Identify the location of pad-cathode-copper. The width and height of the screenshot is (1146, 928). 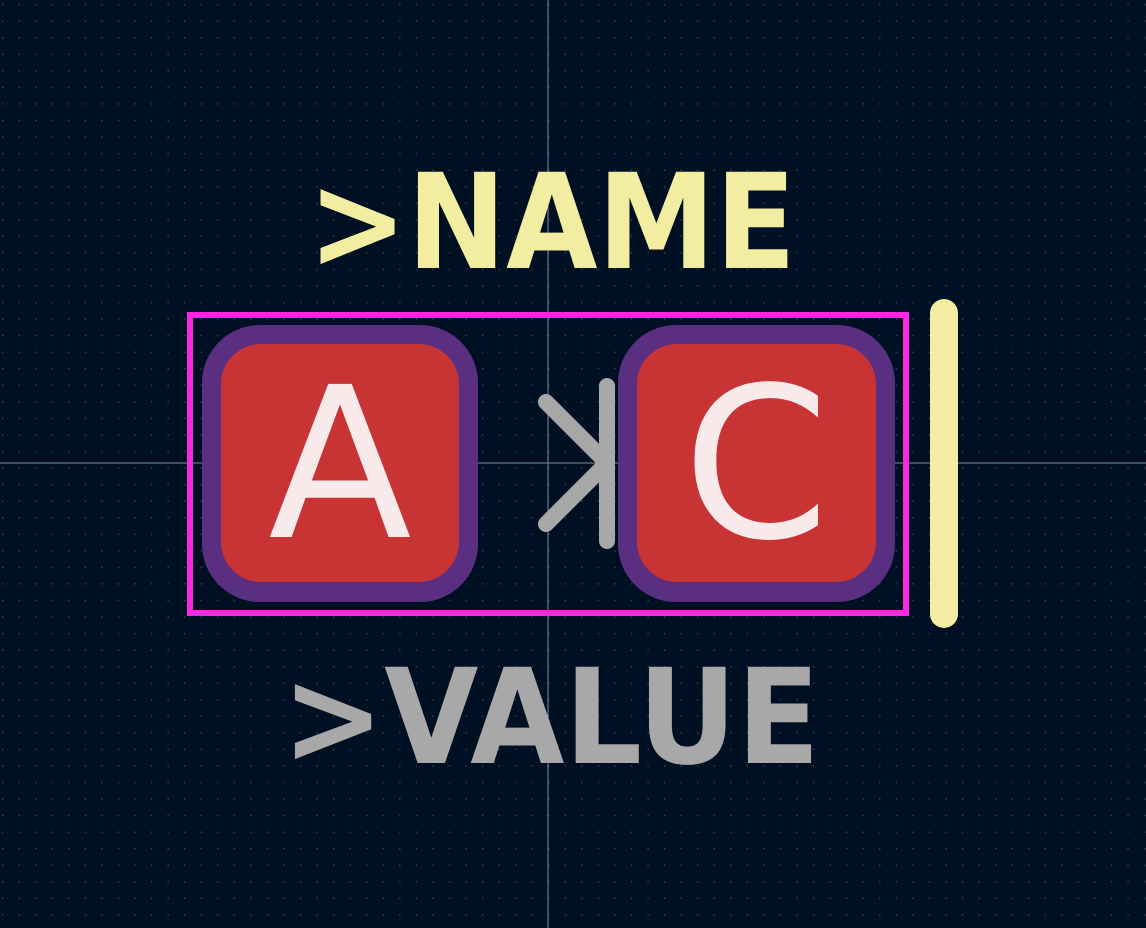
(756, 463).